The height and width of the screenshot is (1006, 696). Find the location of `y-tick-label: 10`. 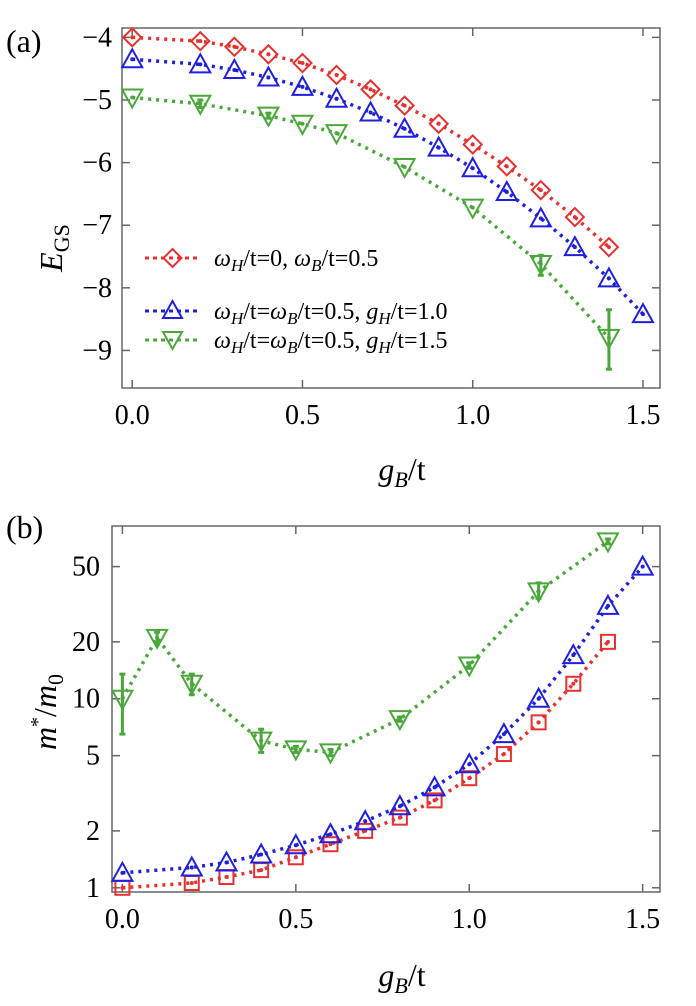

y-tick-label: 10 is located at coordinates (86, 699).